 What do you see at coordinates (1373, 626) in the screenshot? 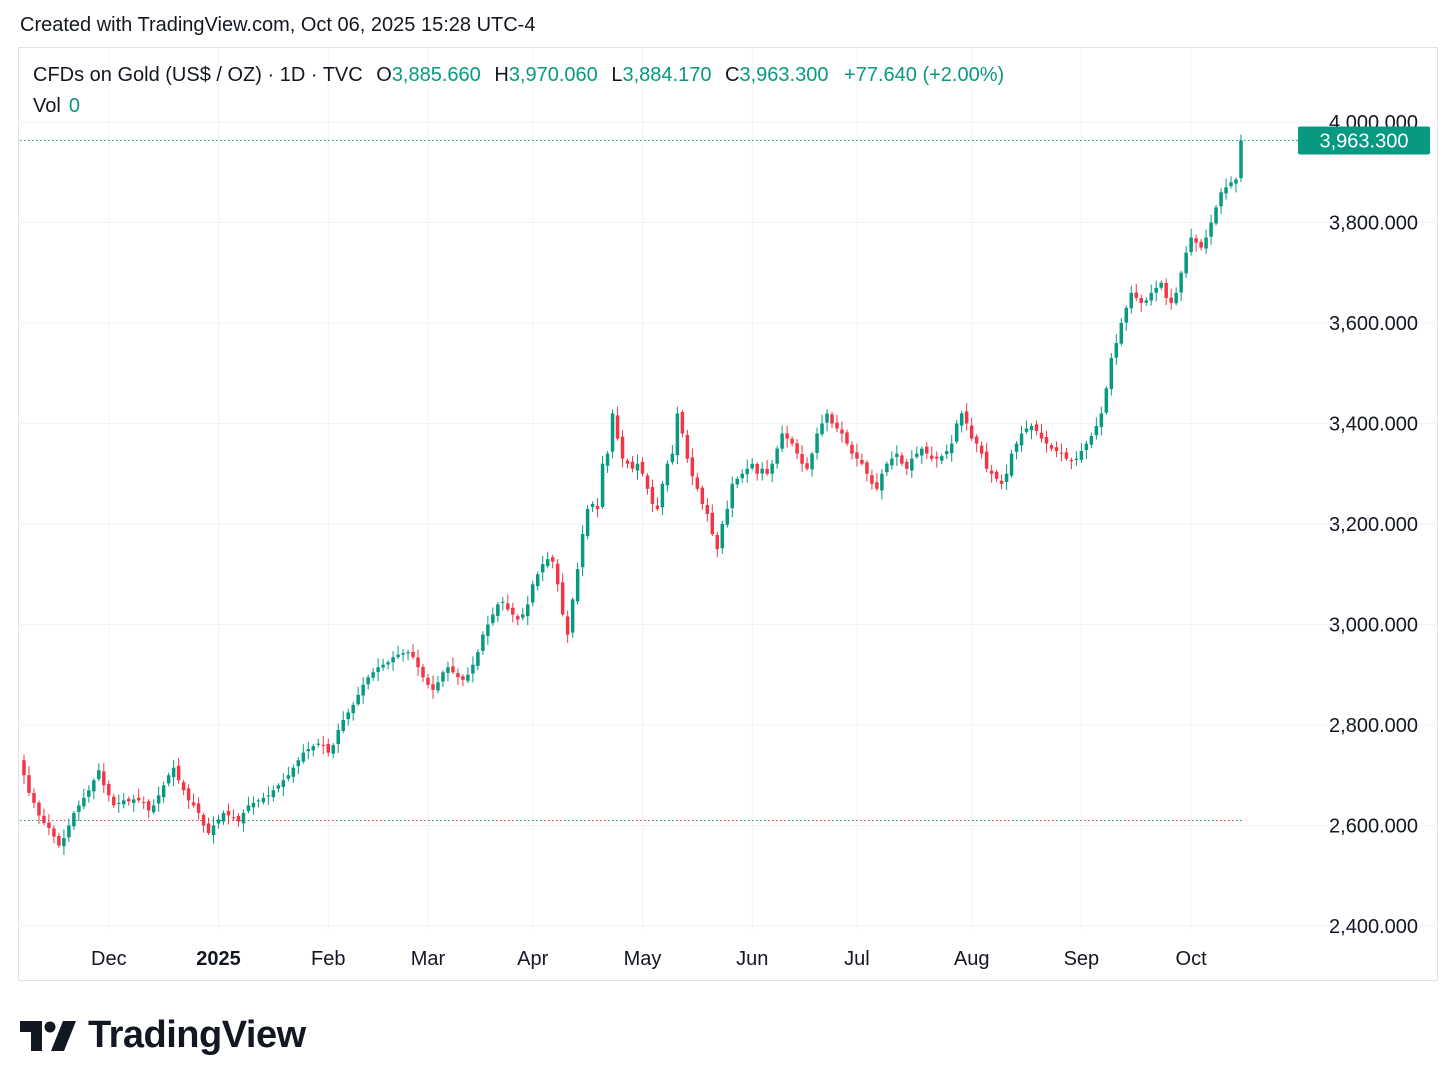
I see `price-tick-label: 3,000.000` at bounding box center [1373, 626].